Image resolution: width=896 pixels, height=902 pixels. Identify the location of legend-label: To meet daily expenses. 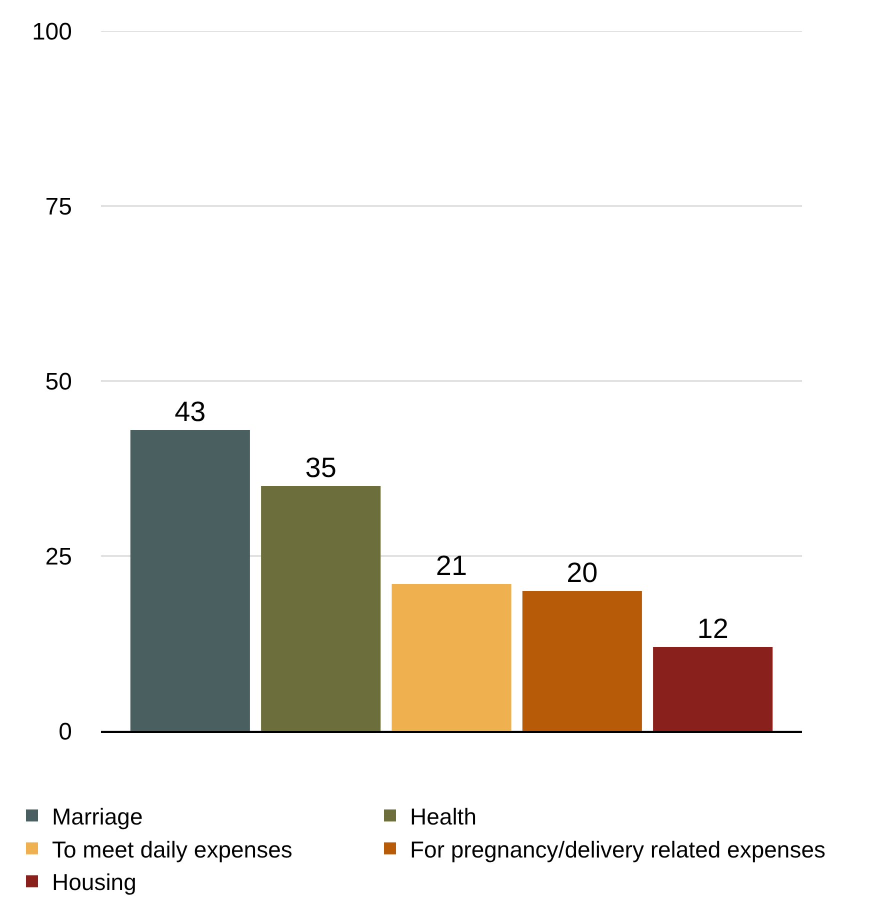
(172, 849).